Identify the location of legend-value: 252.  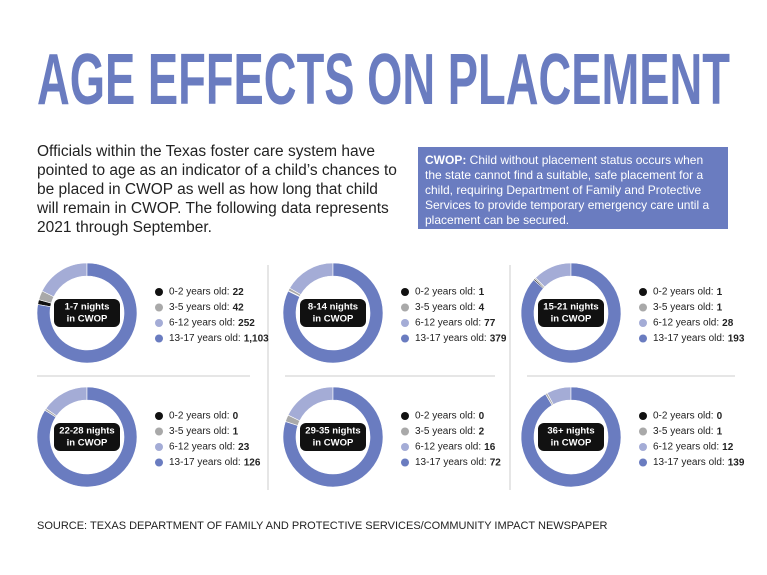
(246, 323).